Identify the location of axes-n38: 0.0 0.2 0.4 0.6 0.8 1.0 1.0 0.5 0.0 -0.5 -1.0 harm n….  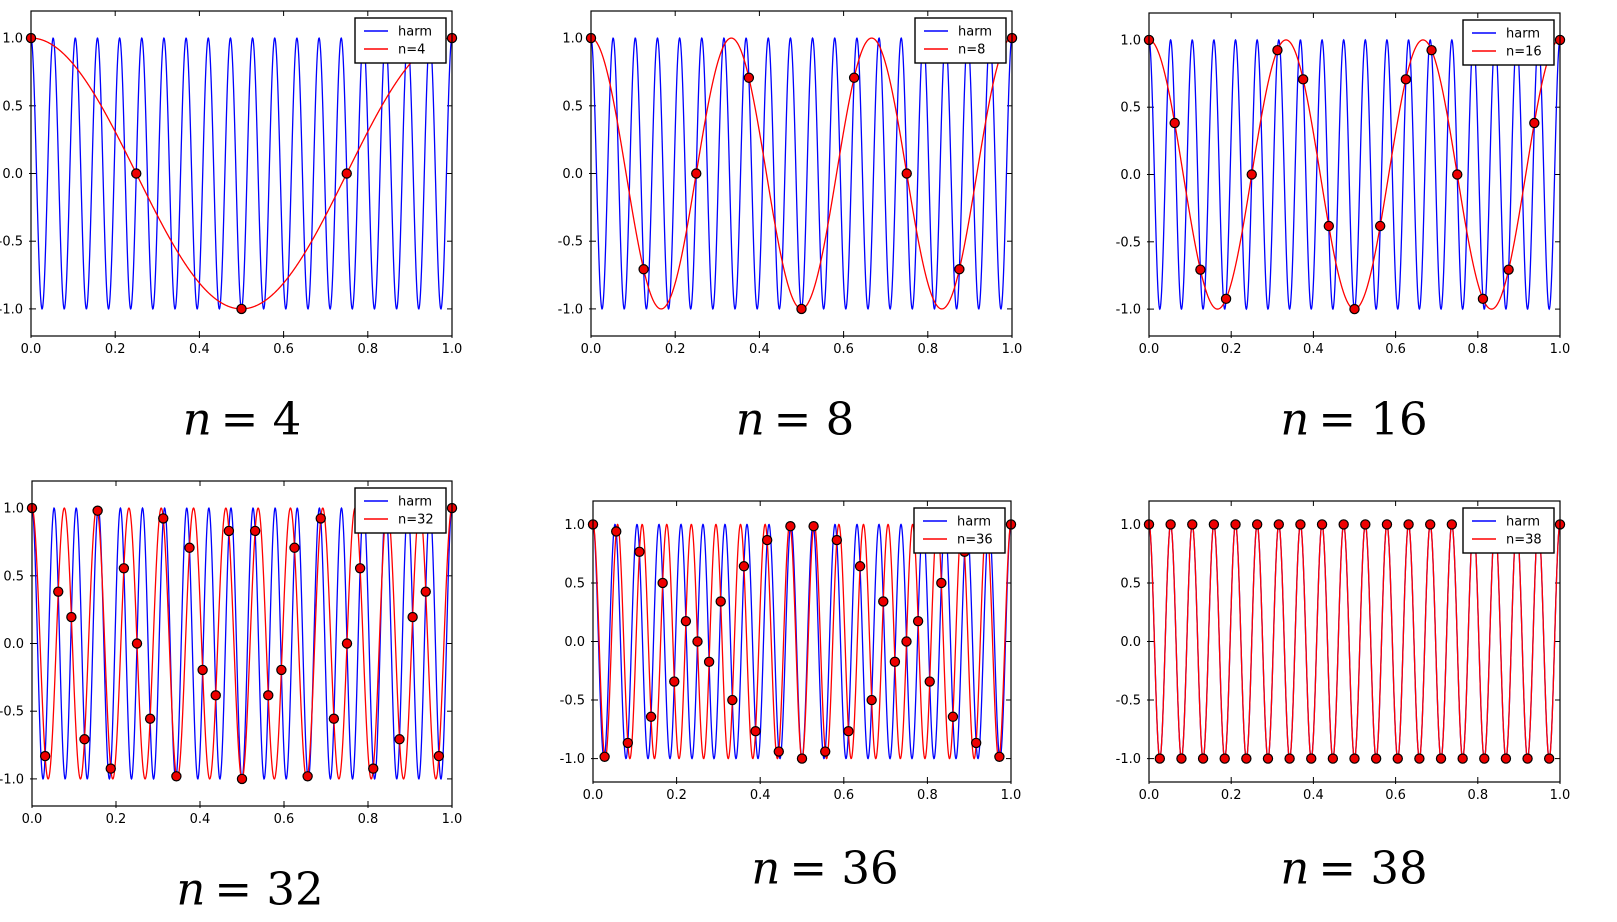
(1343, 651).